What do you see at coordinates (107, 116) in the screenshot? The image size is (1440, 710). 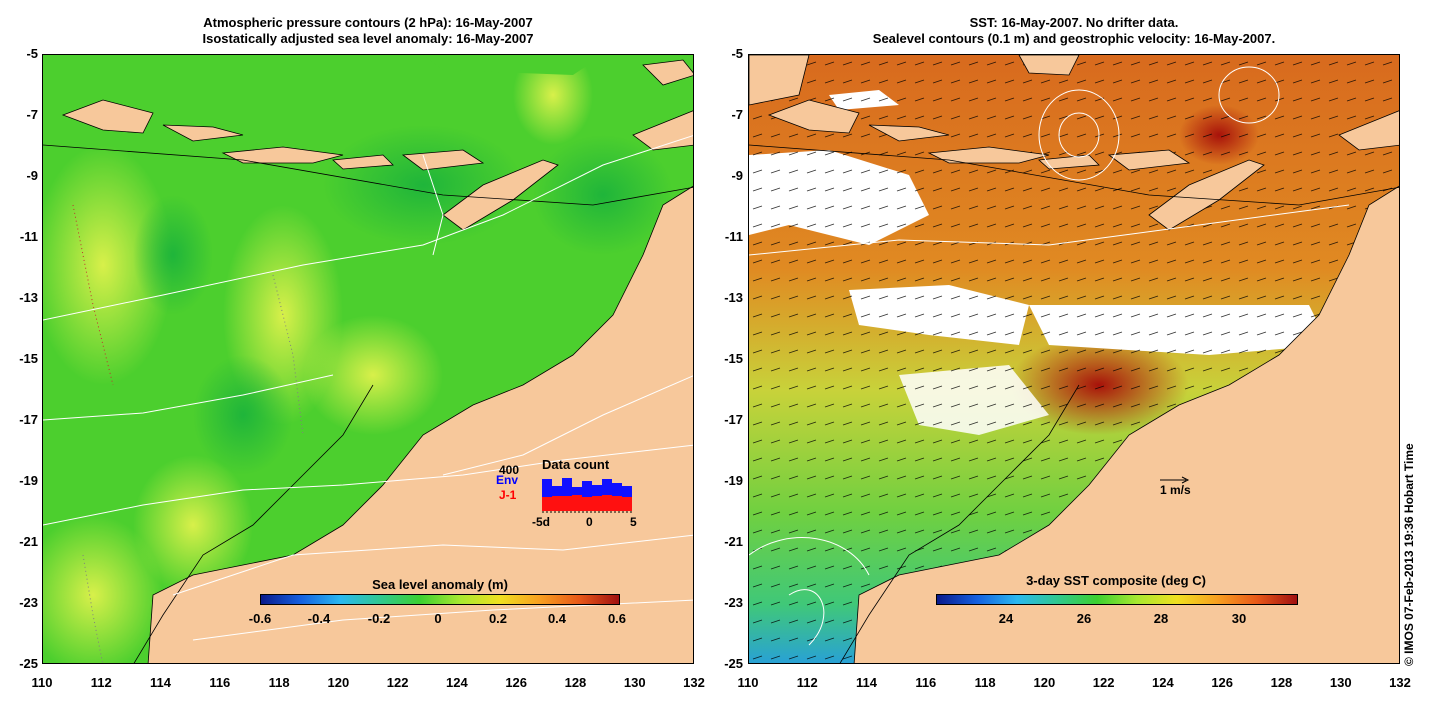 I see `java-island` at bounding box center [107, 116].